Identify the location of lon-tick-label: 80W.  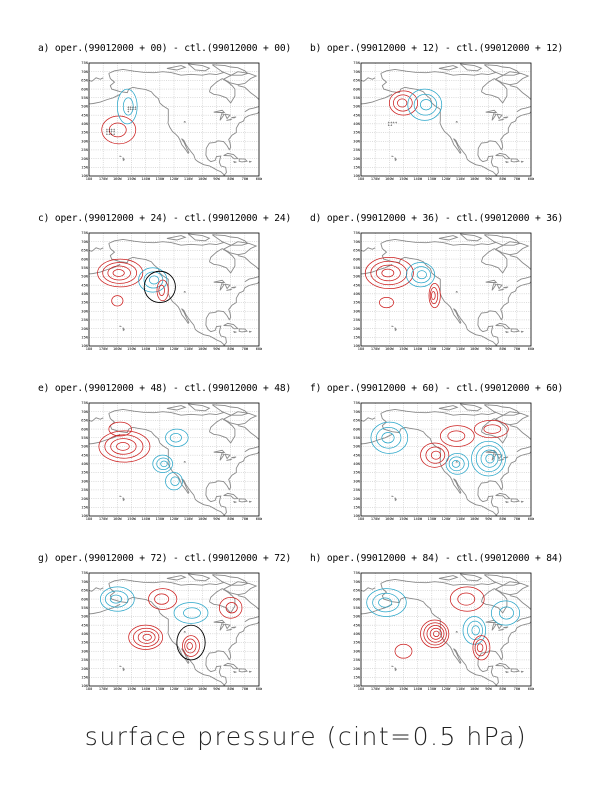
(502, 349).